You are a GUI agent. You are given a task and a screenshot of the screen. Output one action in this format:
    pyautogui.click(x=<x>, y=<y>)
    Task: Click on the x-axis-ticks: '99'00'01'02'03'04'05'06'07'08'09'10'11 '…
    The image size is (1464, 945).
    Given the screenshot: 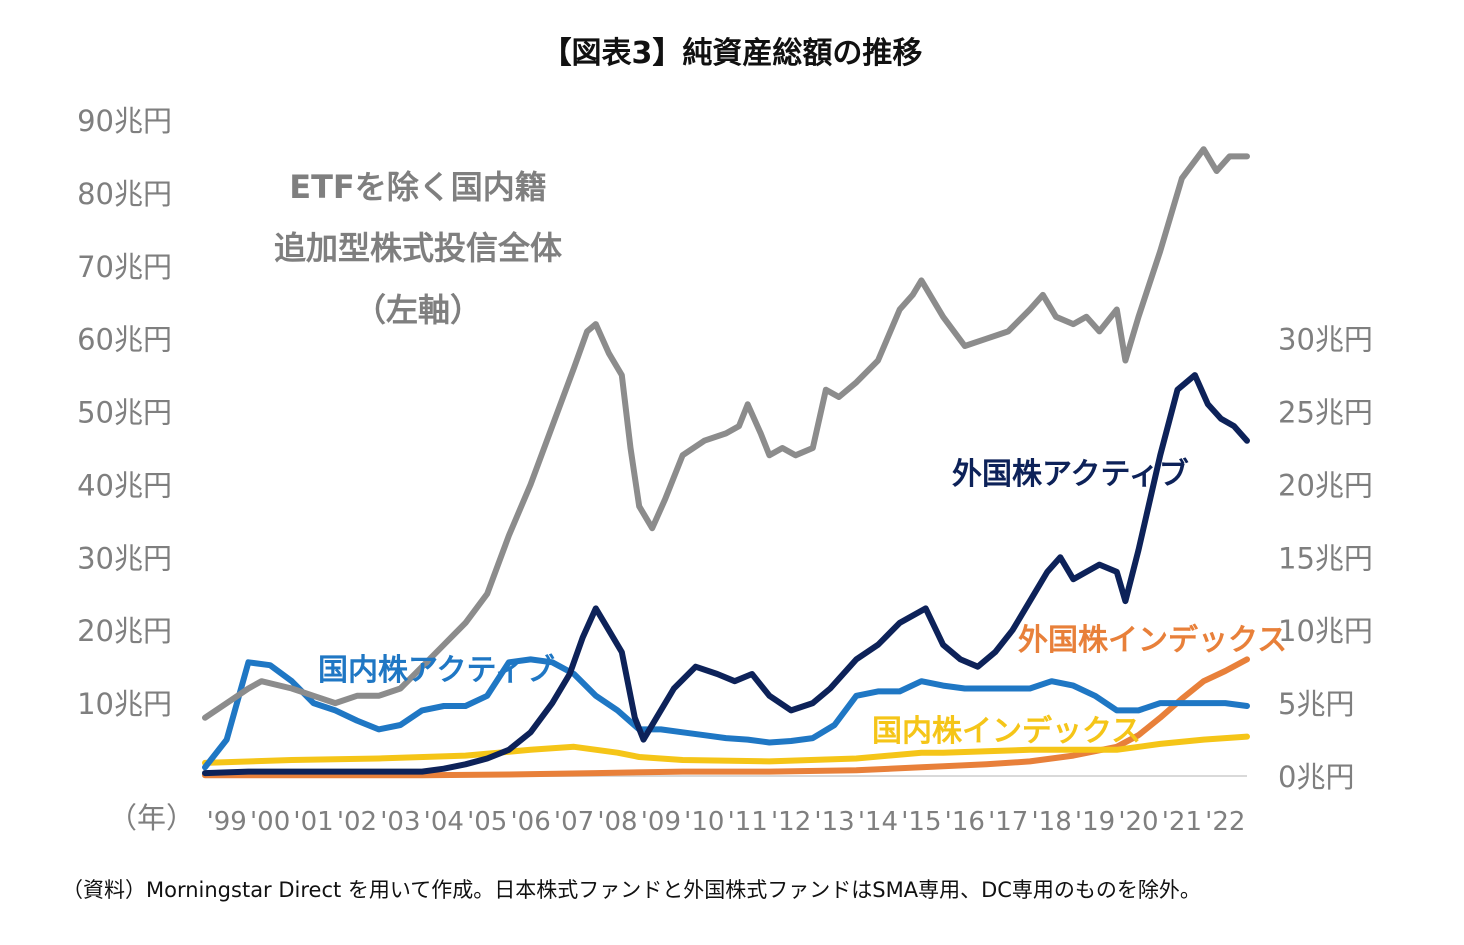 What is the action you would take?
    pyautogui.click(x=726, y=822)
    